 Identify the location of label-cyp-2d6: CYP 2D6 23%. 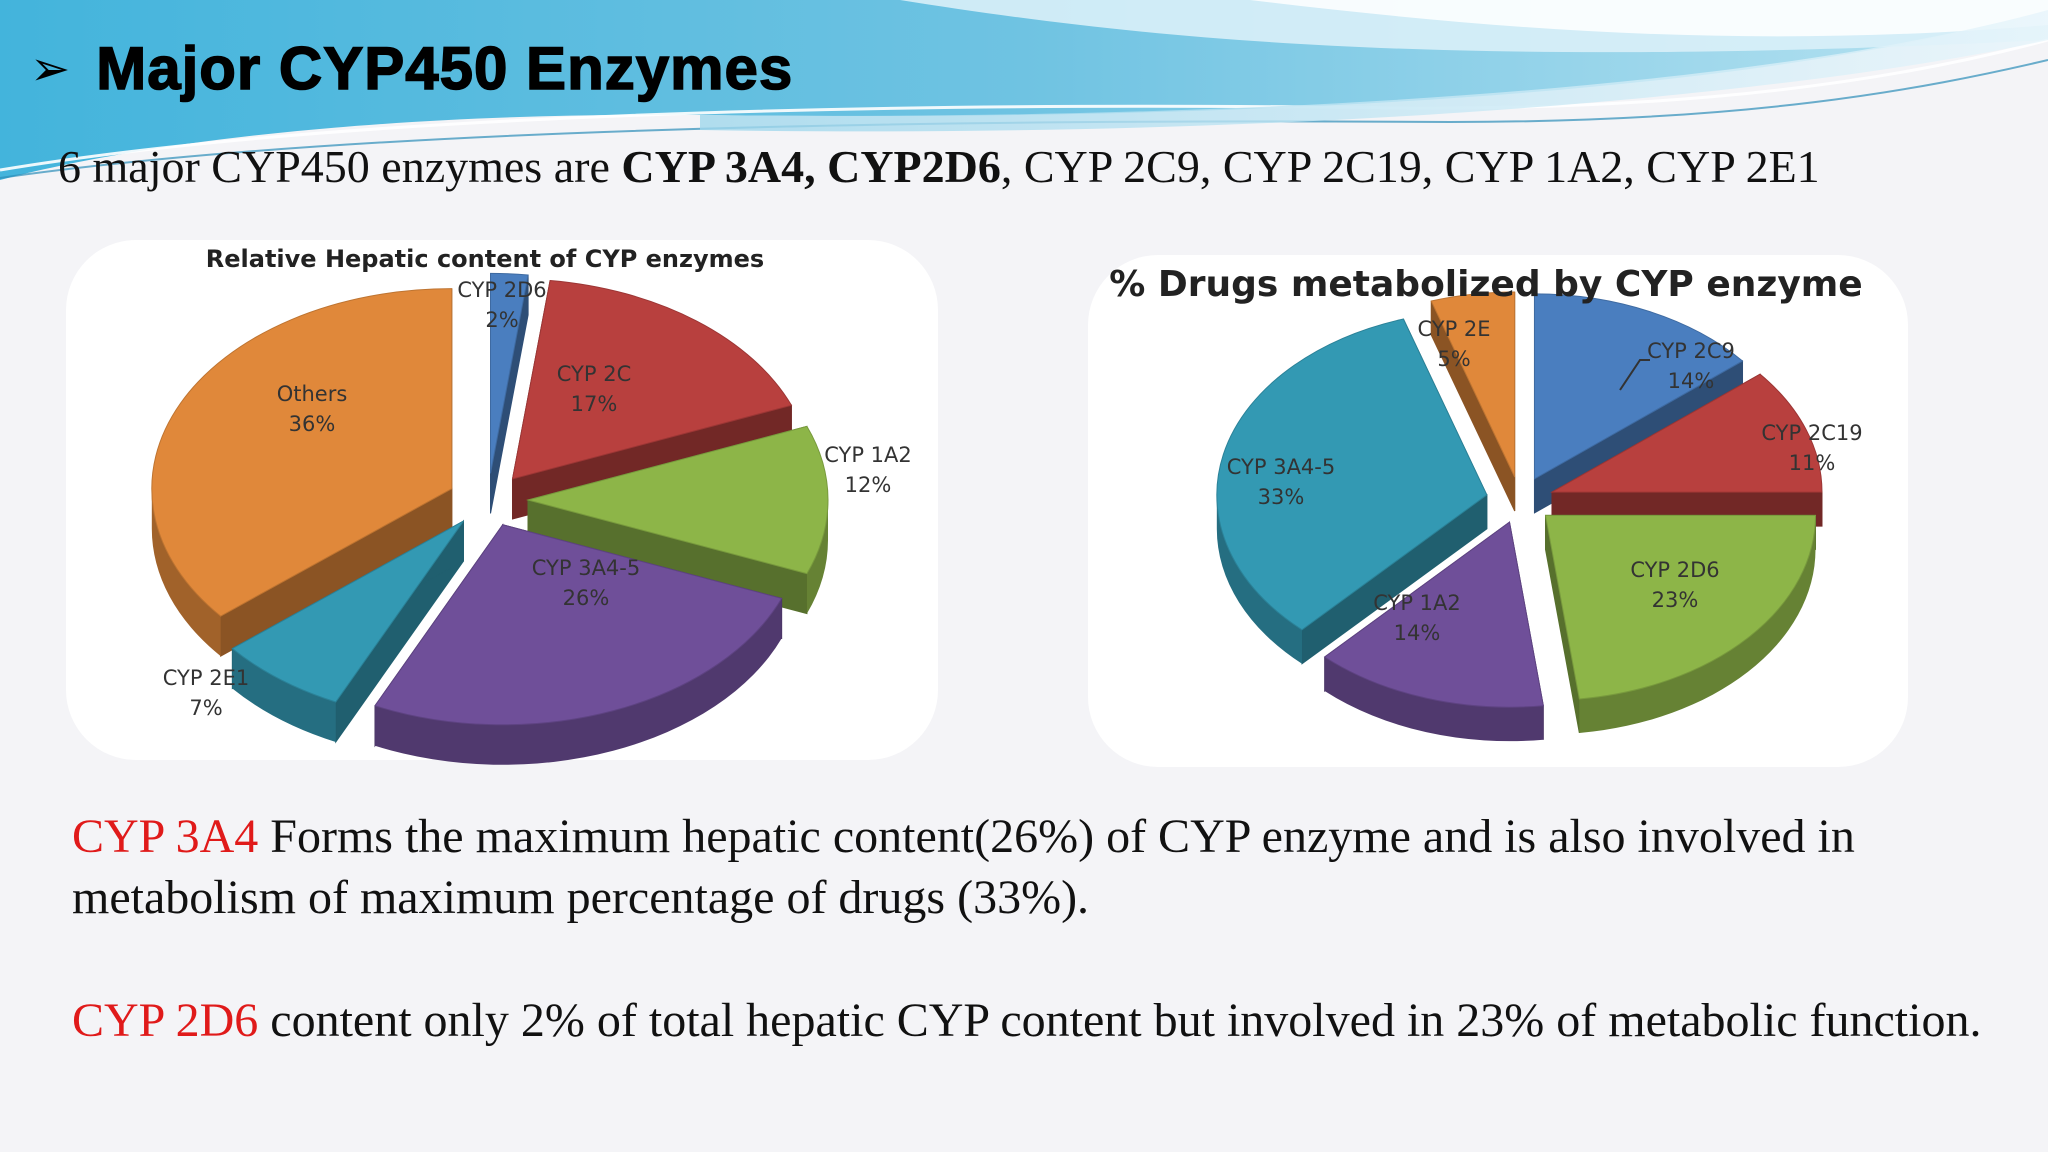
(1674, 585).